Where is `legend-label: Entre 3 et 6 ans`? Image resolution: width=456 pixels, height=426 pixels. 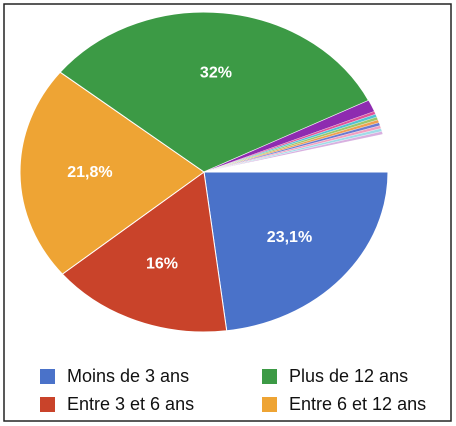 legend-label: Entre 3 et 6 ans is located at coordinates (130, 404).